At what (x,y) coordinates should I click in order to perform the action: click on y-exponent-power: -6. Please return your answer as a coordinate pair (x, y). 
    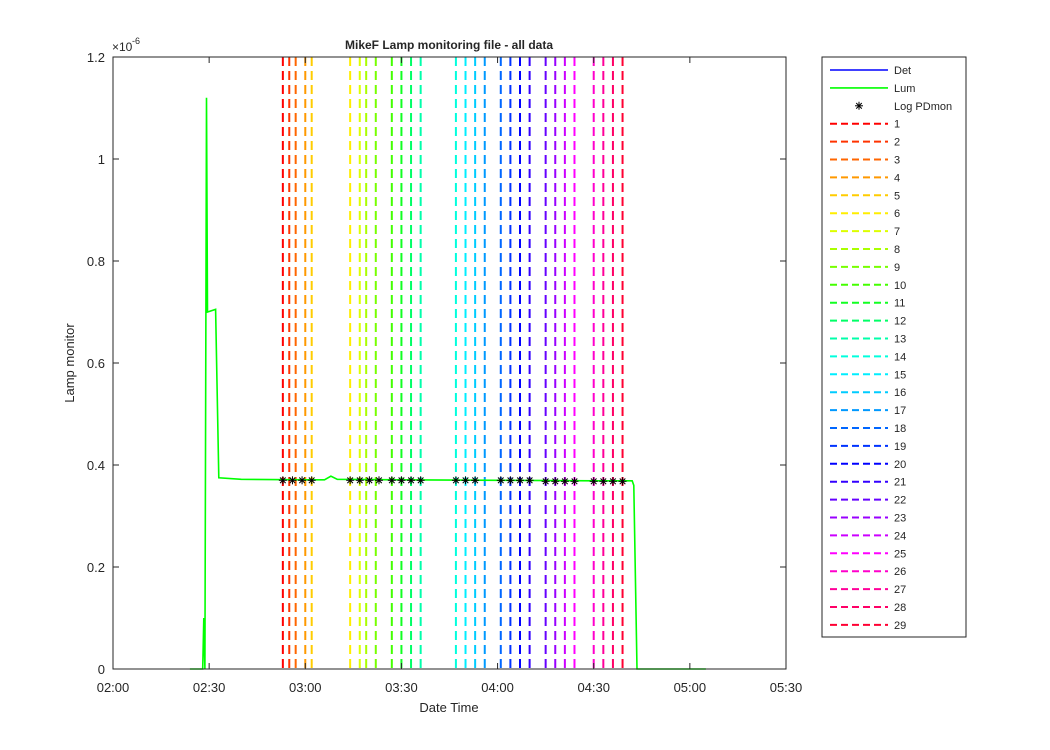
    Looking at the image, I should click on (136, 41).